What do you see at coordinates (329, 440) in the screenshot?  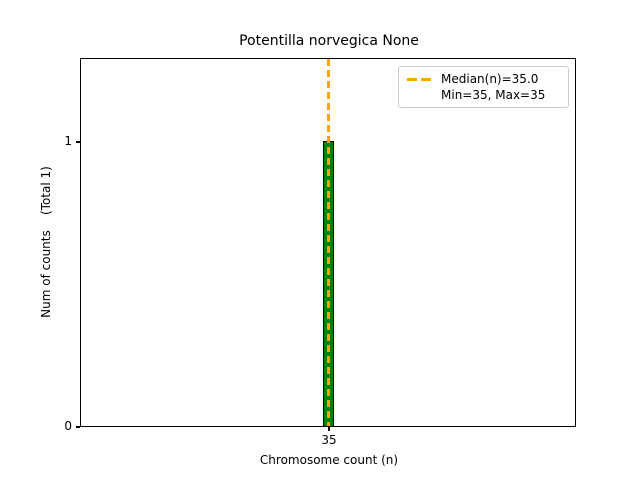 I see `x-axis-tick-label-35: 35` at bounding box center [329, 440].